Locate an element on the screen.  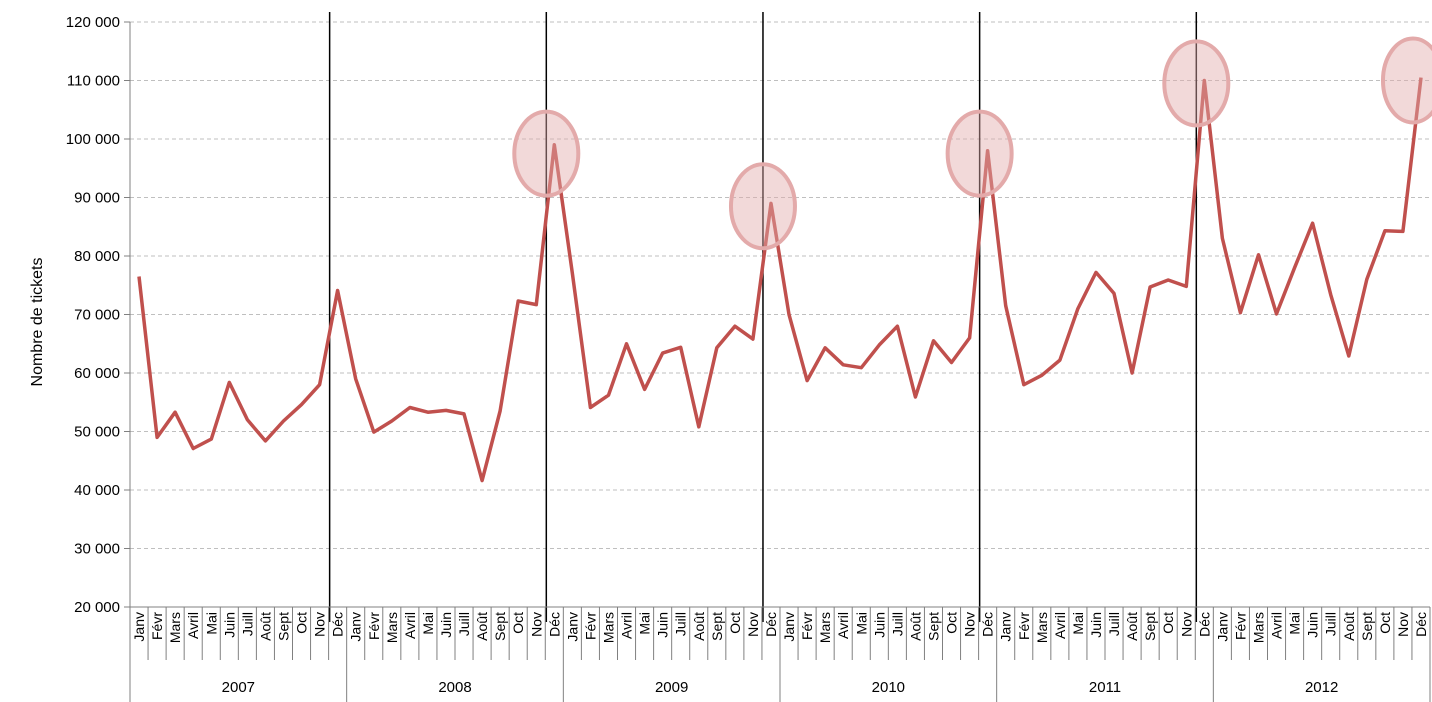
year-label: 2009 is located at coordinates (671, 687).